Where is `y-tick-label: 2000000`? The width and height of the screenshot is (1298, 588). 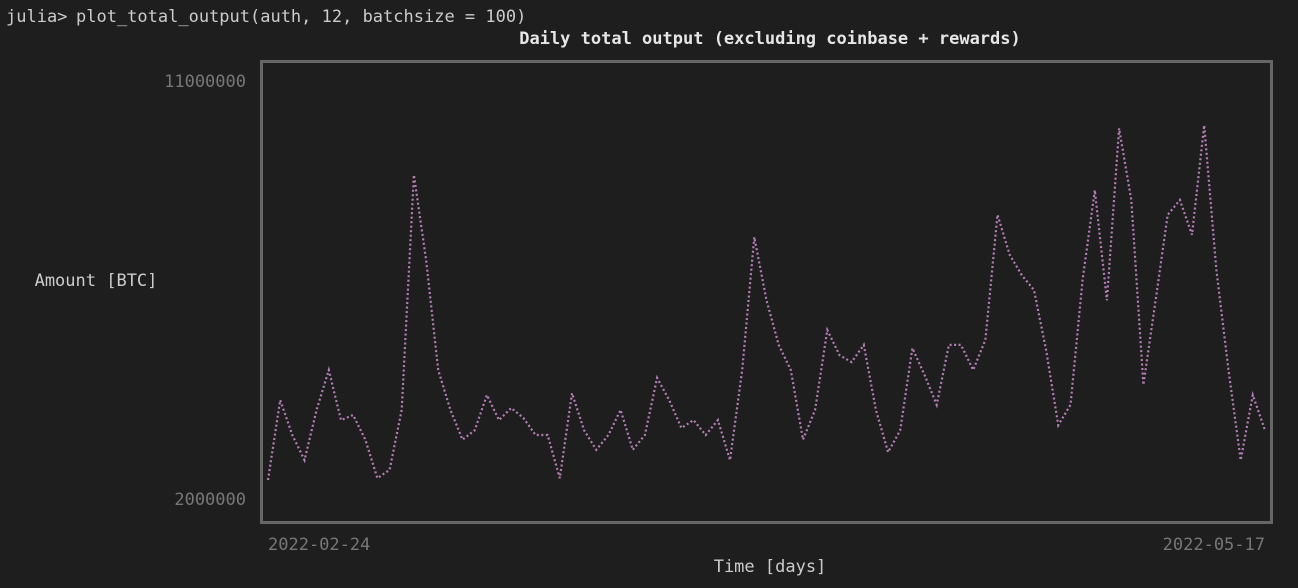 y-tick-label: 2000000 is located at coordinates (210, 500).